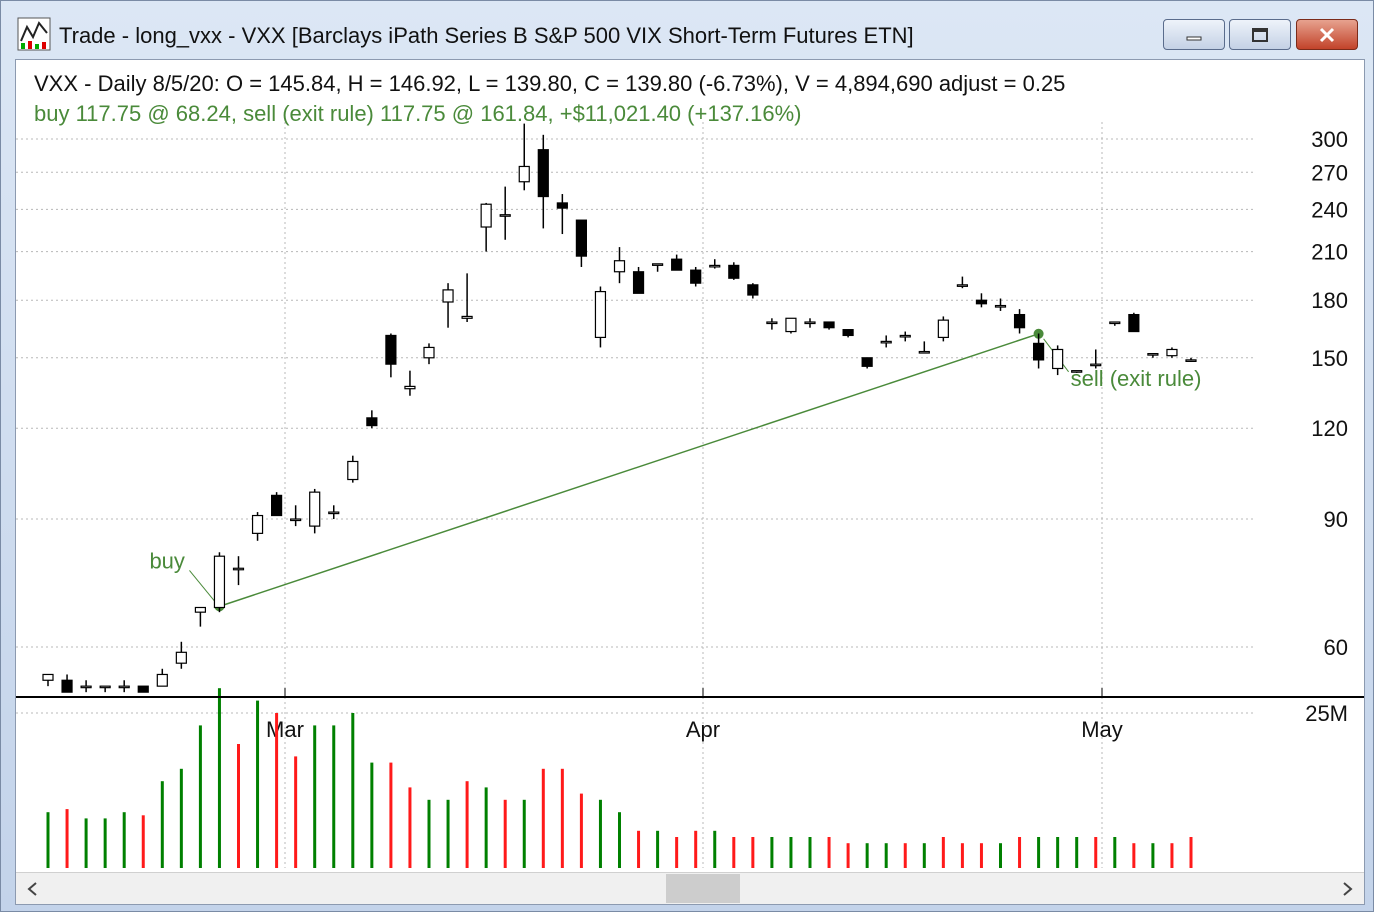 The image size is (1374, 912). What do you see at coordinates (33, 889) in the screenshot?
I see `scroll-left-arrow-icon` at bounding box center [33, 889].